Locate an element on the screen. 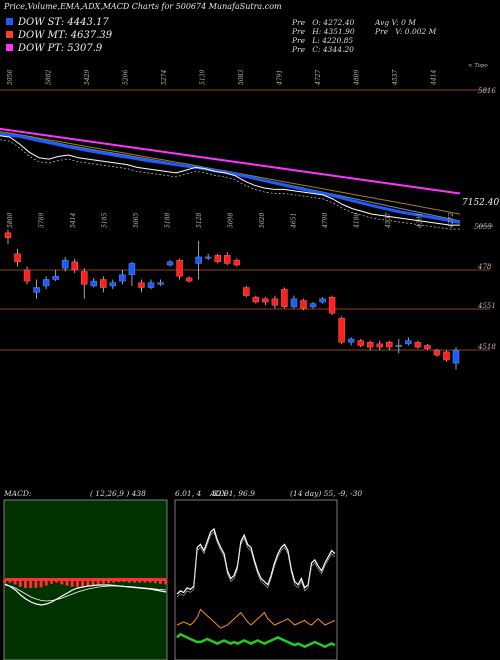 This screenshot has height=660, width=500. legend-value: 4443.17 is located at coordinates (88, 22).